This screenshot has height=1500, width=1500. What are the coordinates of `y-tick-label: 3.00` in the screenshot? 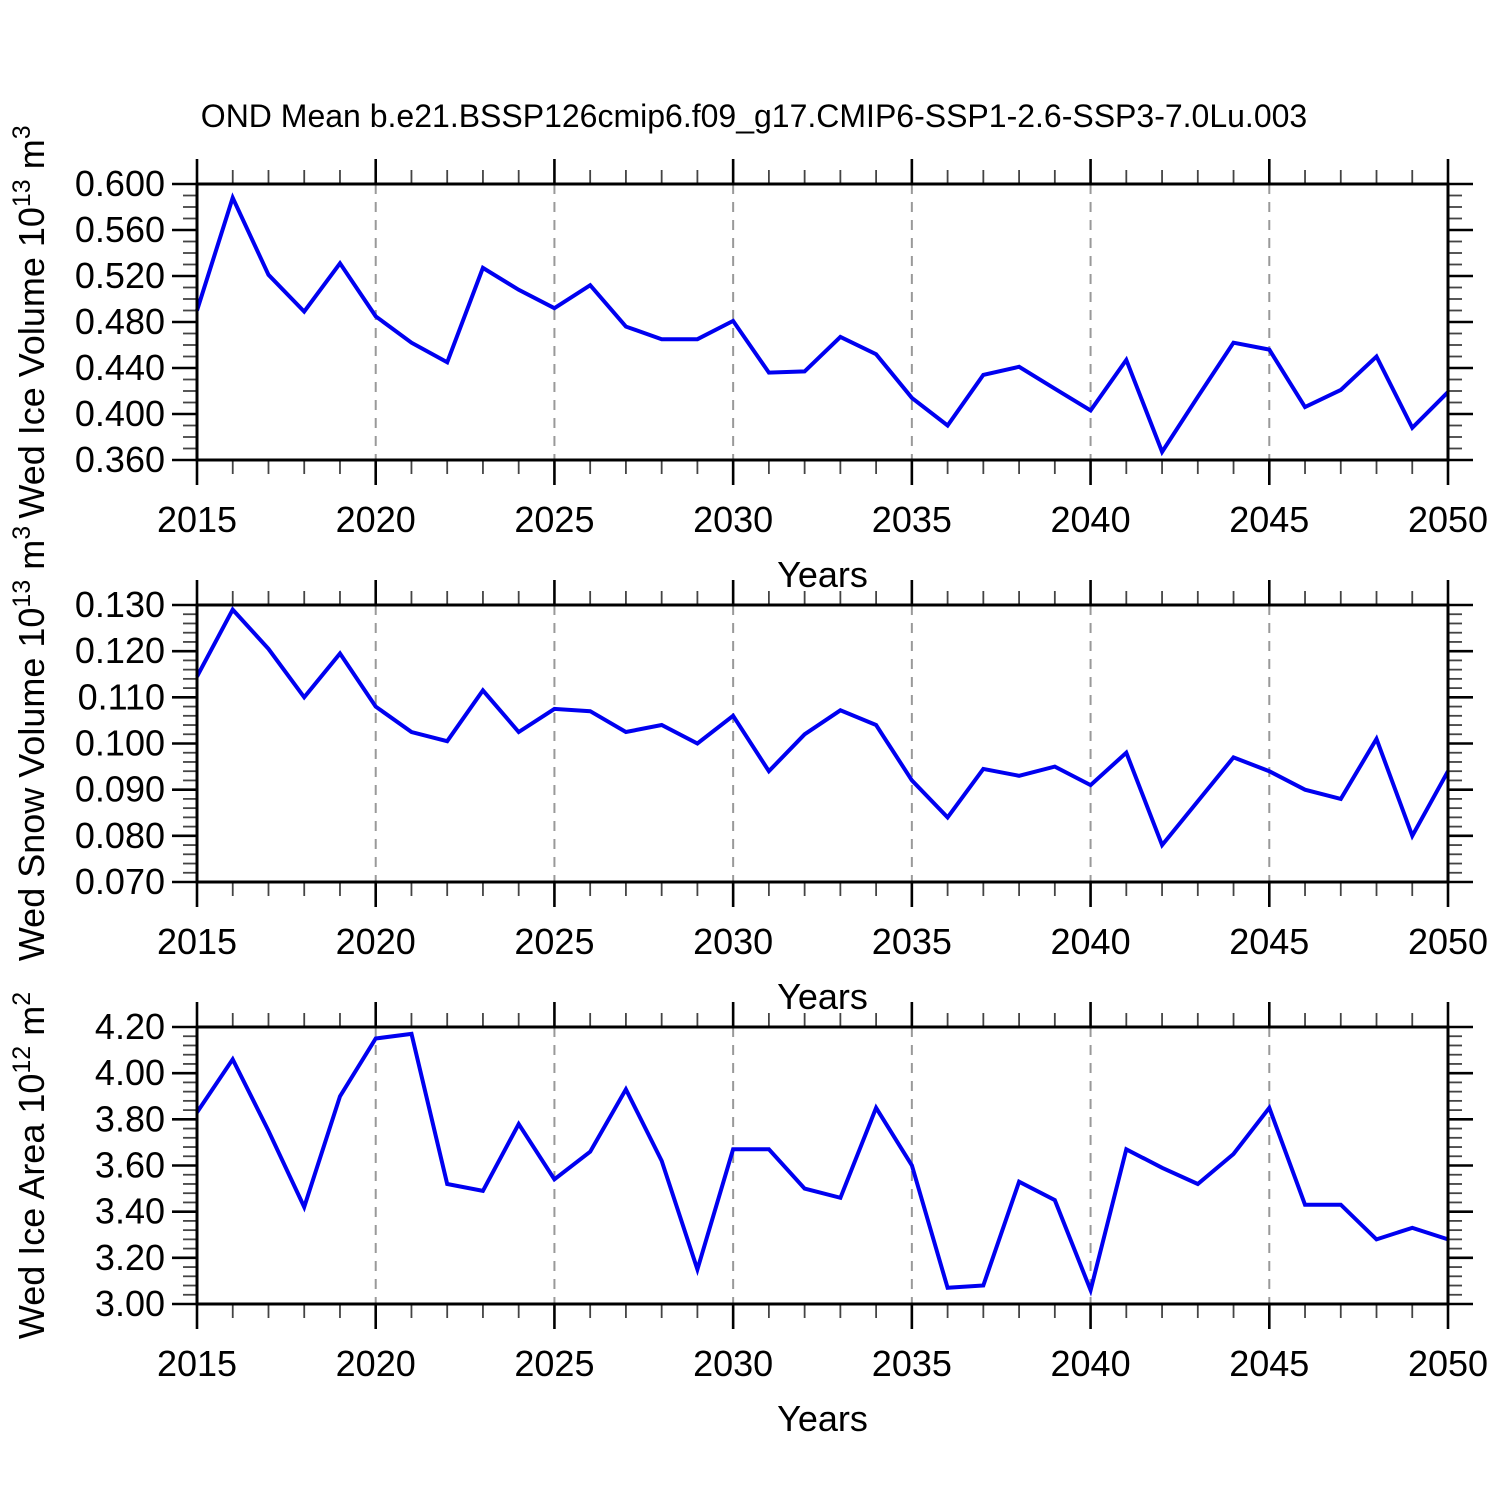 It's located at (130, 1303).